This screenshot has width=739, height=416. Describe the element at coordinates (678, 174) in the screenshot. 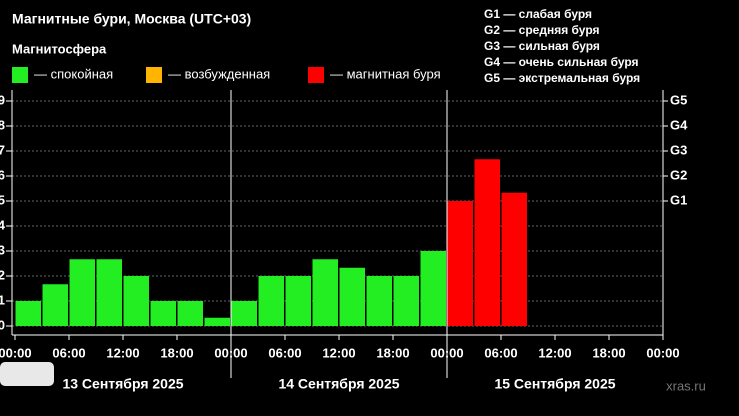

I see `y2-tick-label: G2` at that location.